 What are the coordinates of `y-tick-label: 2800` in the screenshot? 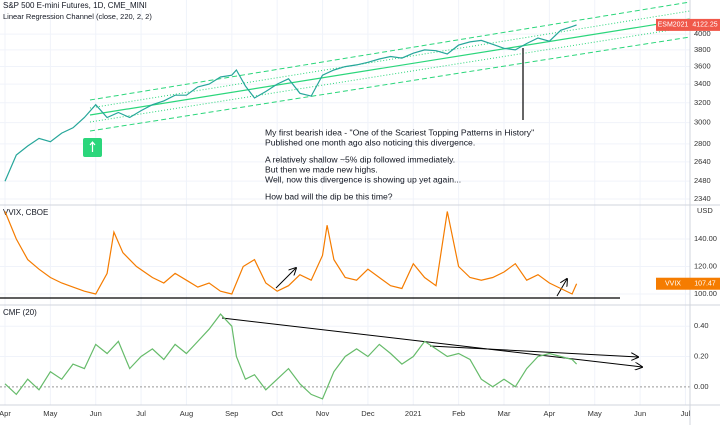 It's located at (702, 143).